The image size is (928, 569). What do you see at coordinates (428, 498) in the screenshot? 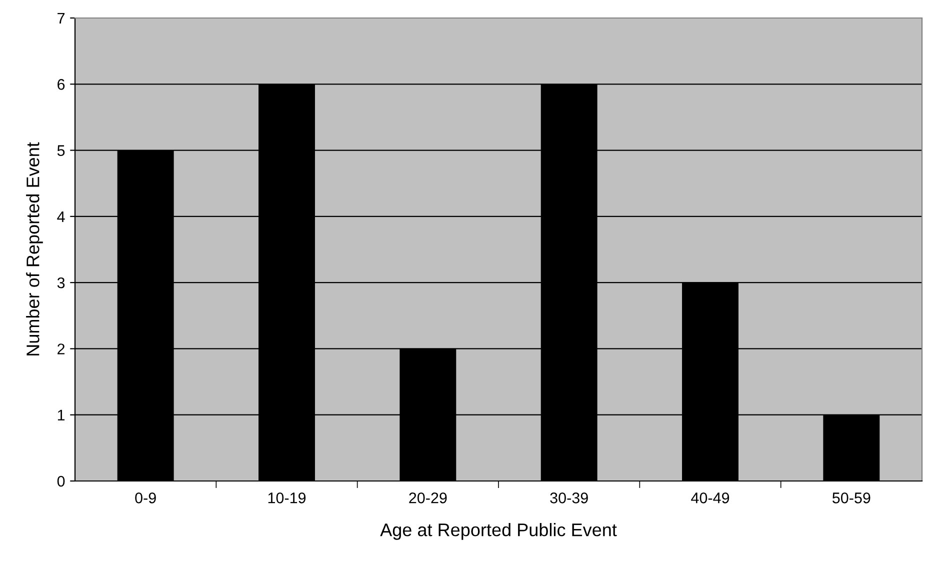
I see `x-tick-label: 20-29` at bounding box center [428, 498].